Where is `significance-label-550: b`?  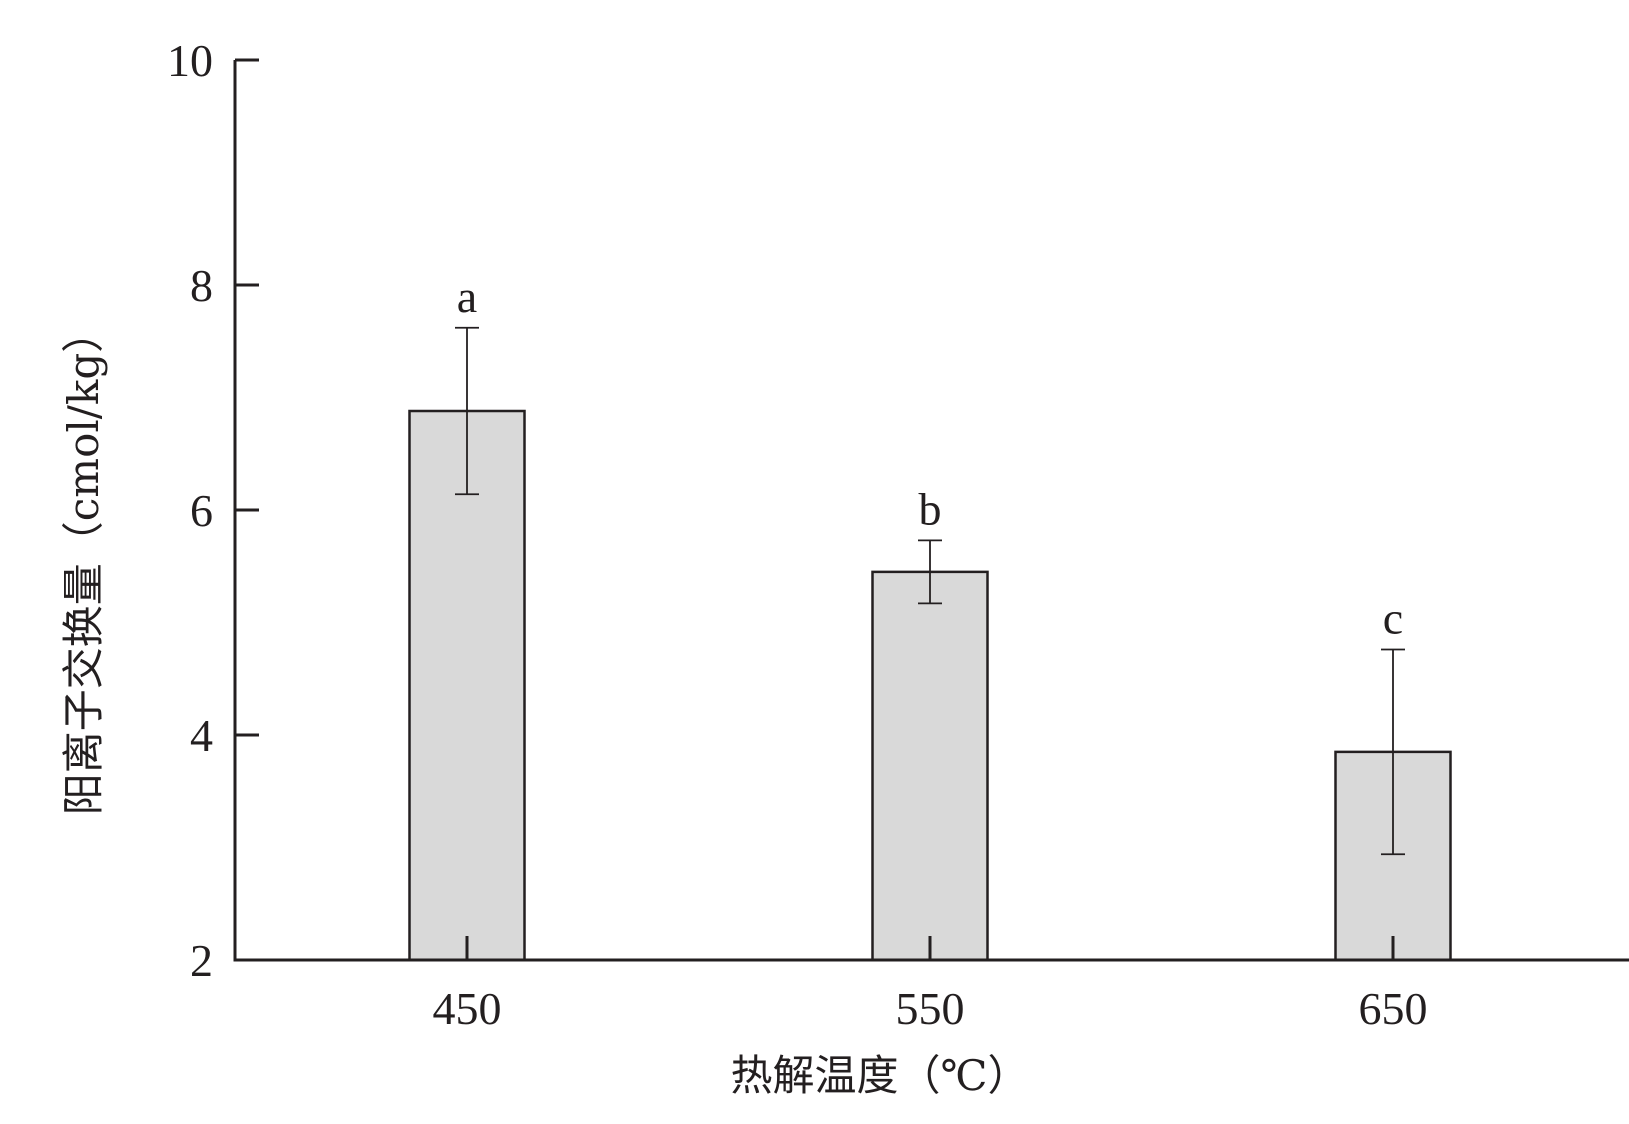
significance-label-550: b is located at coordinates (930, 508).